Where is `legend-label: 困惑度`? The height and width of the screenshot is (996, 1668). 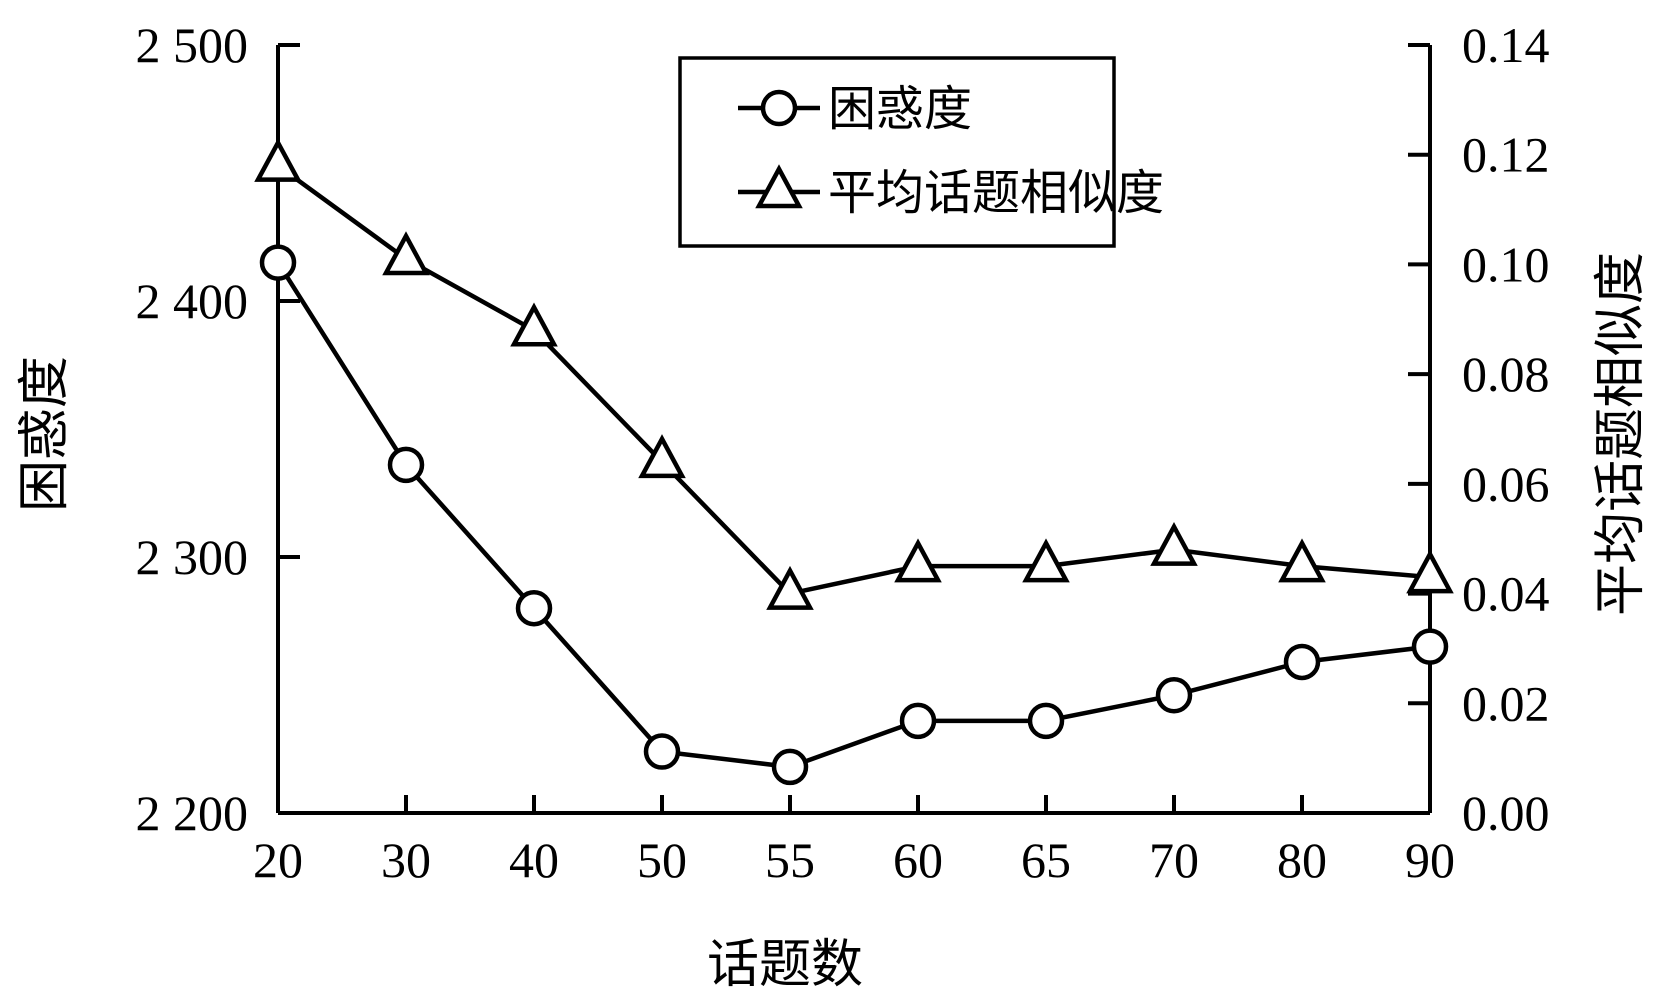 legend-label: 困惑度 is located at coordinates (900, 109).